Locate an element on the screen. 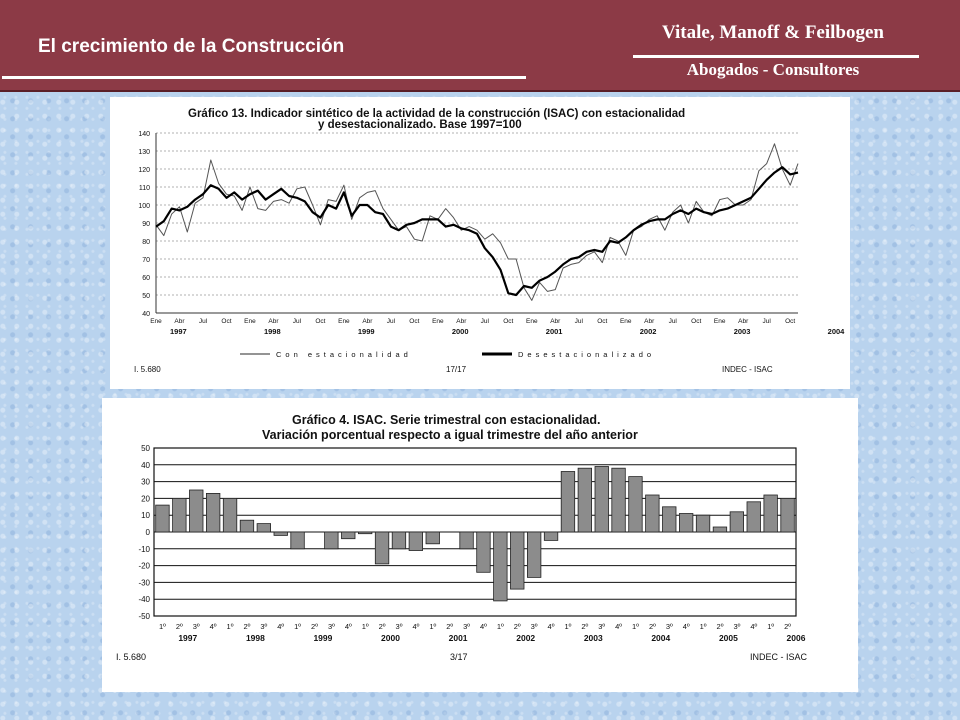 Image resolution: width=960 pixels, height=720 pixels. x-year-label: 2006 is located at coordinates (796, 638).